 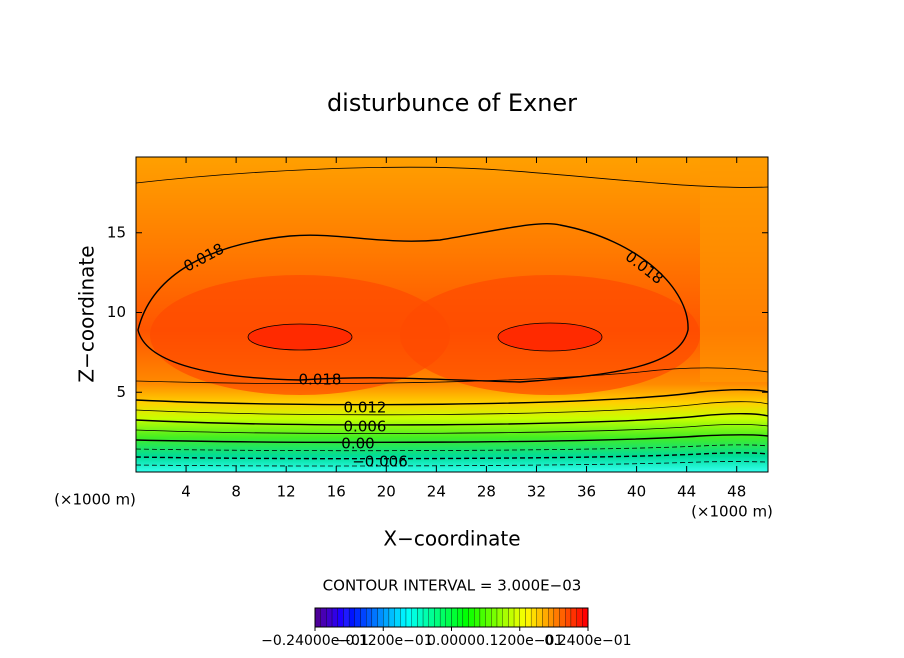 What do you see at coordinates (186, 492) in the screenshot?
I see `x-tick-label: 4` at bounding box center [186, 492].